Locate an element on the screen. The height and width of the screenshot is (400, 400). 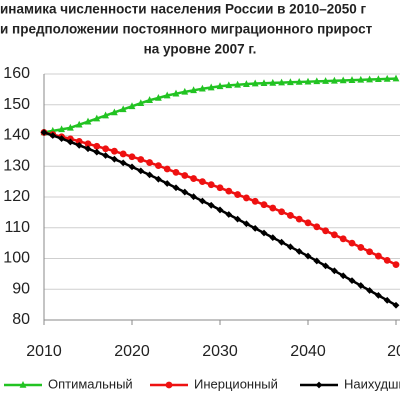
legend-label: Наихудши is located at coordinates (372, 383).